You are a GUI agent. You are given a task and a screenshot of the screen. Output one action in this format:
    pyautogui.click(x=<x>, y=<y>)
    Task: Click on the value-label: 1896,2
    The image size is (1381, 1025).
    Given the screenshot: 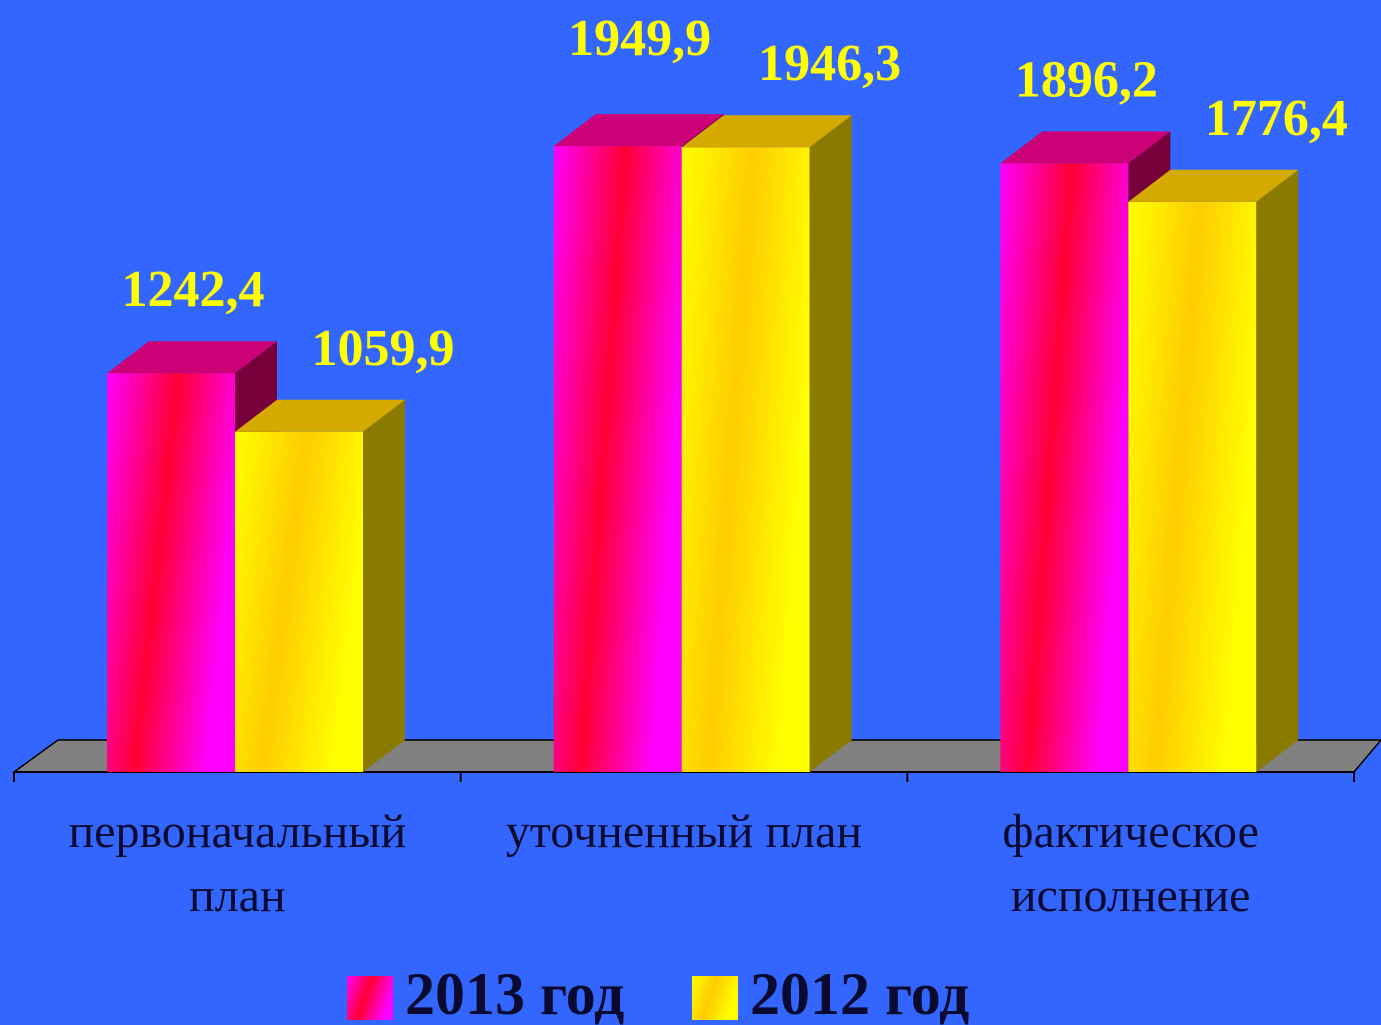 What is the action you would take?
    pyautogui.click(x=1086, y=79)
    